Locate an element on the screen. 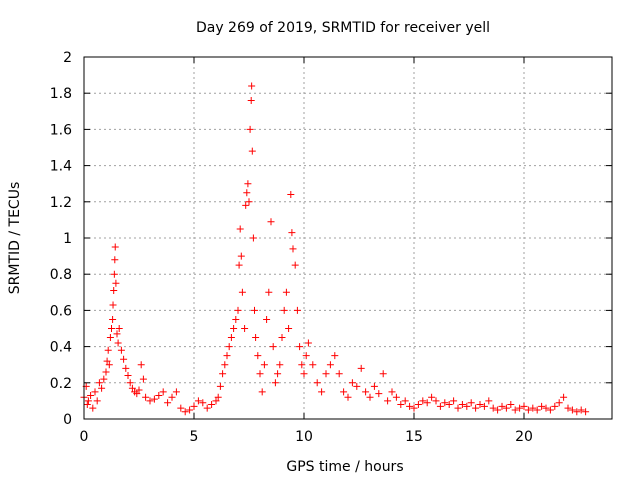 This screenshot has height=480, width=640. y-tick-label: 1.2 is located at coordinates (61, 203).